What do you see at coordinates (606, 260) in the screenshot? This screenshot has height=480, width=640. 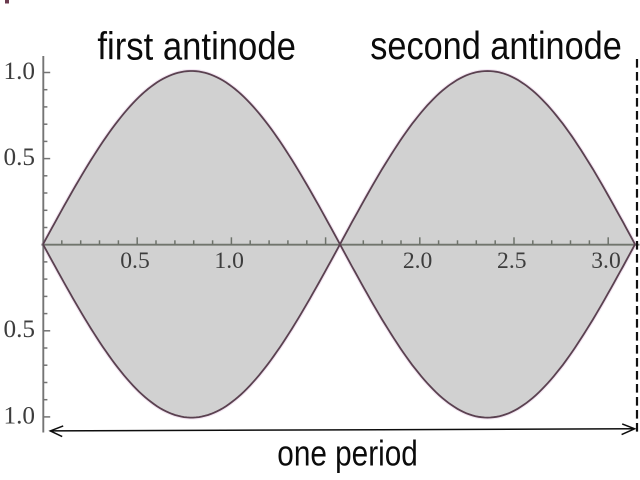 I see `svg-text: 3.0` at bounding box center [606, 260].